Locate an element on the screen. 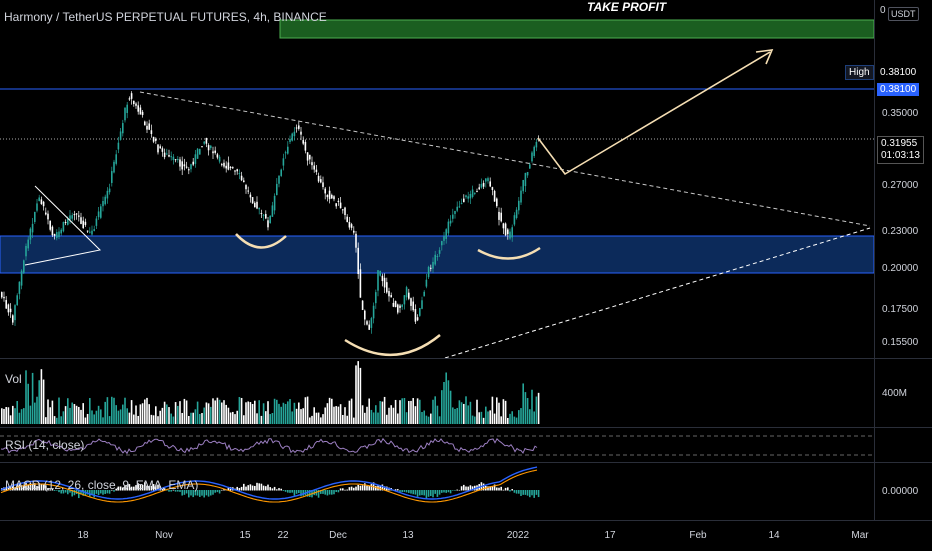 The height and width of the screenshot is (551, 932). currency-button: USDT is located at coordinates (903, 14).